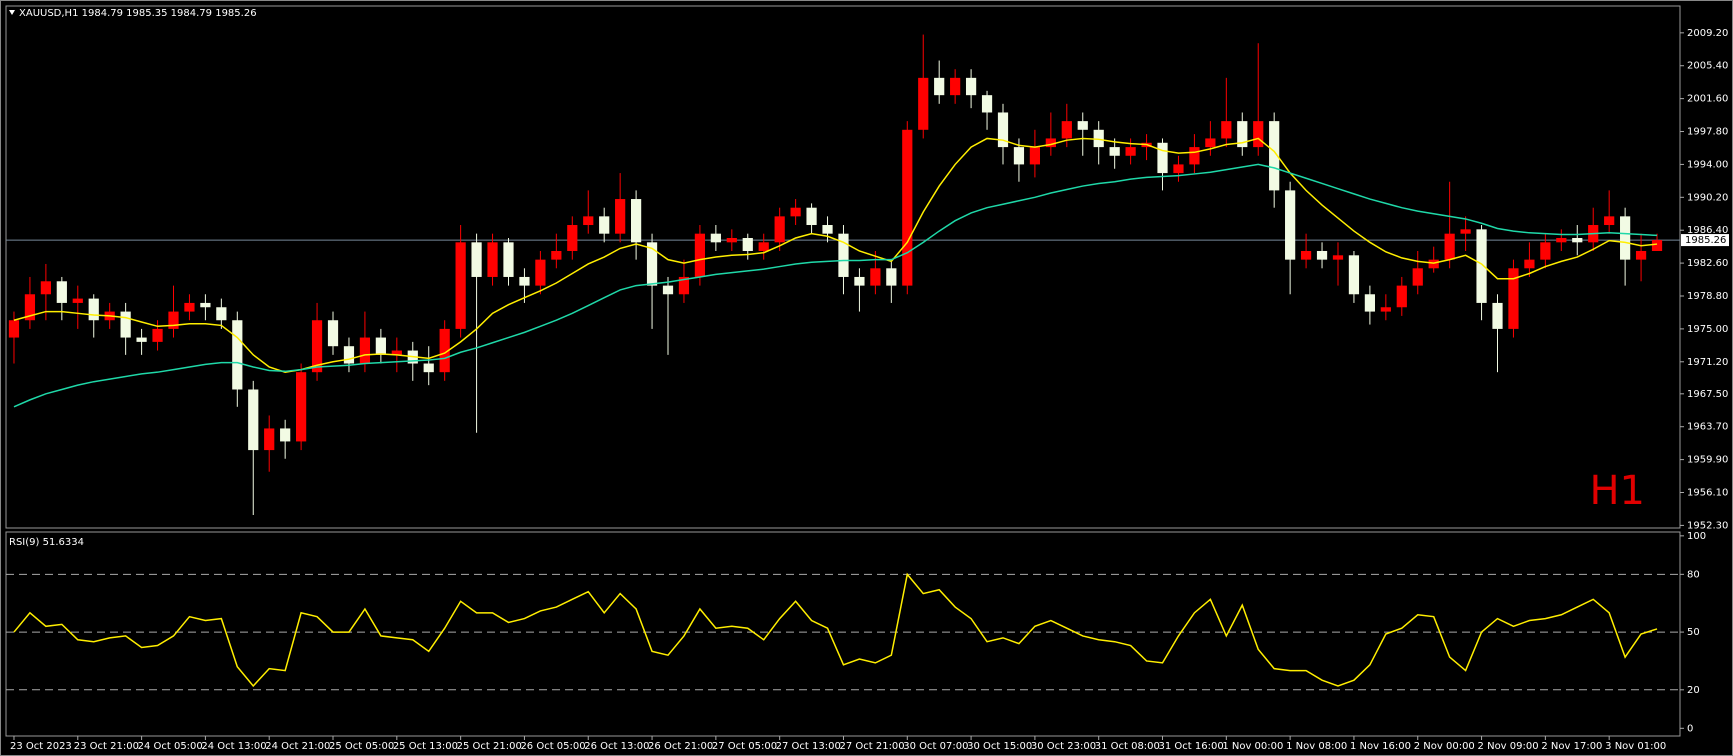 The width and height of the screenshot is (1733, 756). What do you see at coordinates (106, 746) in the screenshot?
I see `x-tick-label: 23 Oct 21:00` at bounding box center [106, 746].